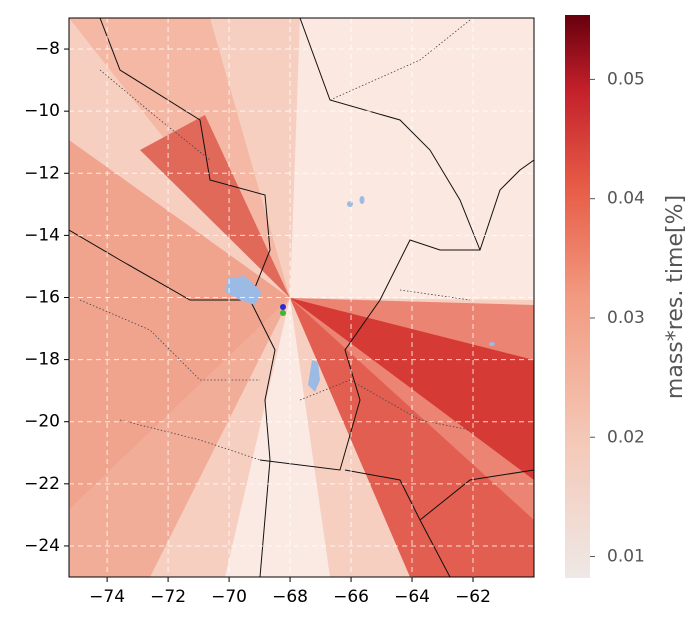 This screenshot has height=626, width=700. What do you see at coordinates (42, 173) in the screenshot?
I see `y-tick-label: −12` at bounding box center [42, 173].